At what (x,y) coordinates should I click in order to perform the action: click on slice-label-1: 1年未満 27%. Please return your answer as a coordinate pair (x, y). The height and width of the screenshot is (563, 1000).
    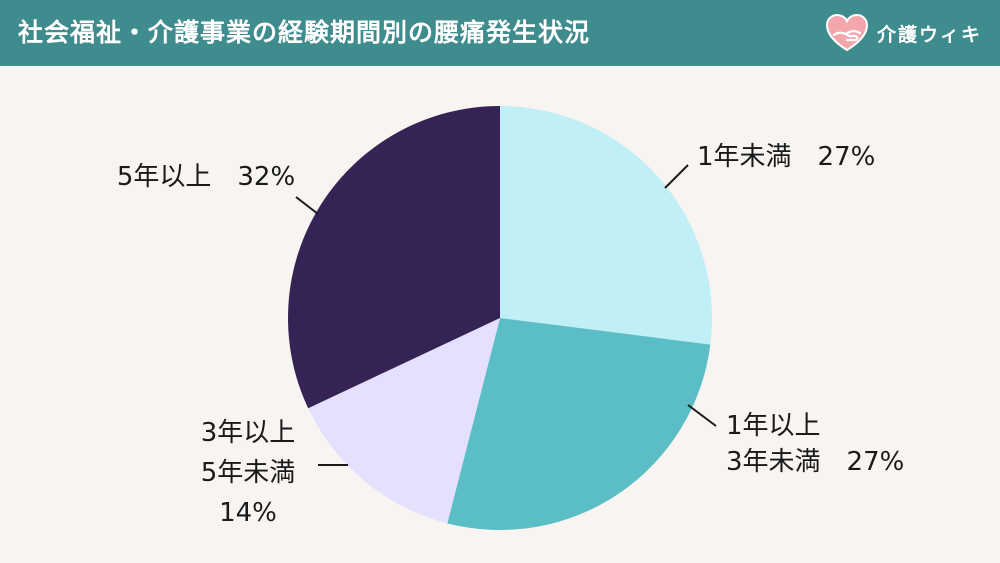
    Looking at the image, I should click on (786, 157).